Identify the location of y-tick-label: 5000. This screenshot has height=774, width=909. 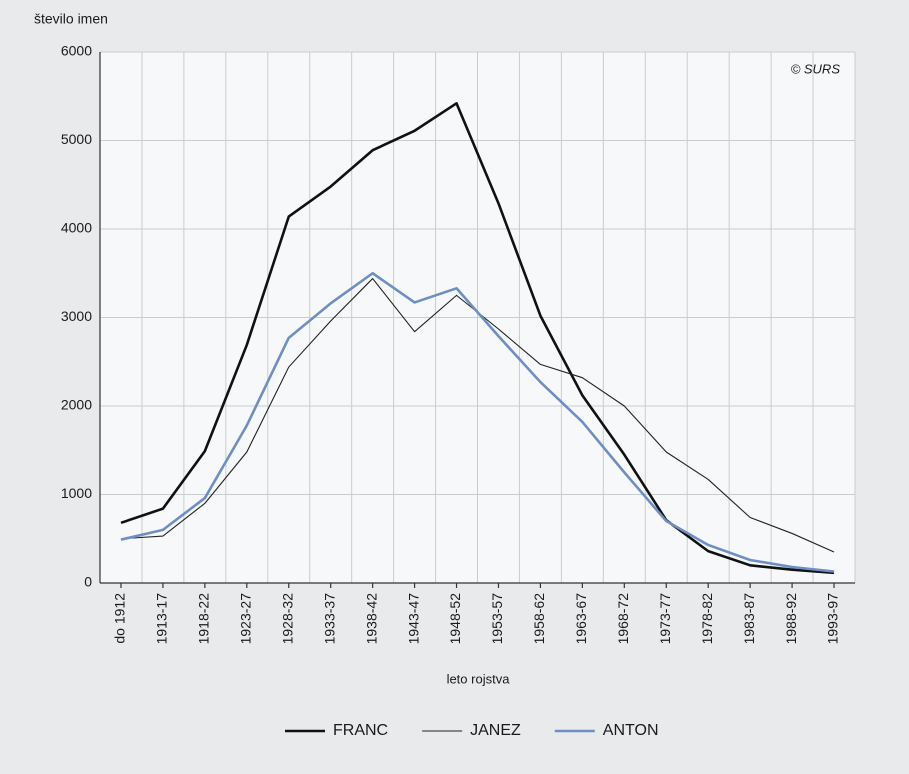
(76, 139).